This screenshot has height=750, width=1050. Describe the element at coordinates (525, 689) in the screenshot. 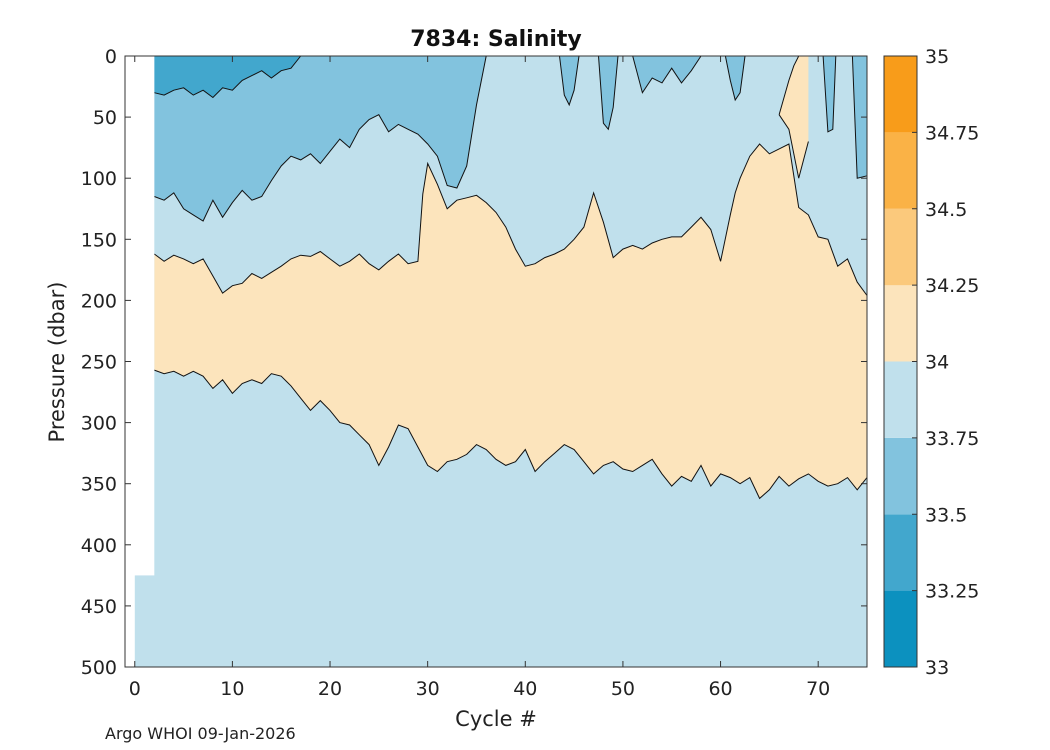

I see `x-tick-label: 40` at that location.